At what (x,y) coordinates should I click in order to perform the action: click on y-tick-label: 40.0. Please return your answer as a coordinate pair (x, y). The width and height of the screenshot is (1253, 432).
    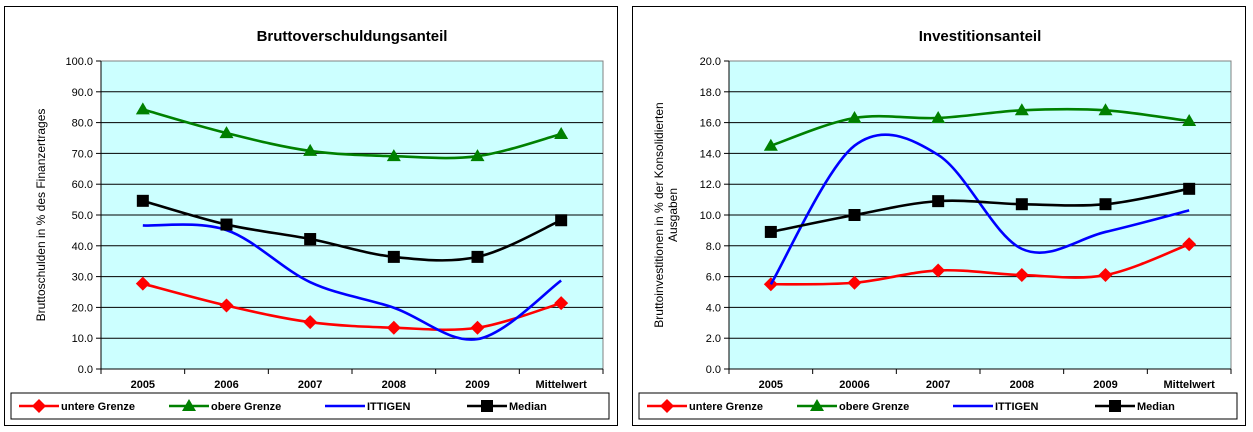
    Looking at the image, I should click on (82, 247).